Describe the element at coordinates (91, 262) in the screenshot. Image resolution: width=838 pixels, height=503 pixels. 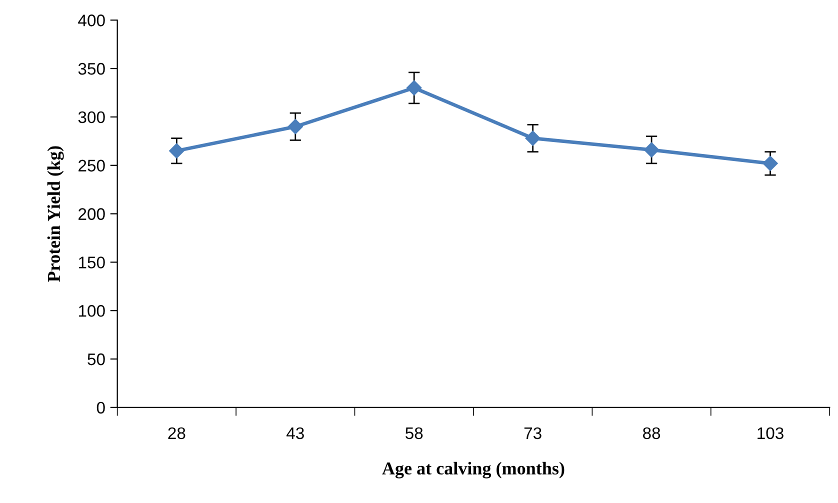
I see `y-tick-label: 150` at that location.